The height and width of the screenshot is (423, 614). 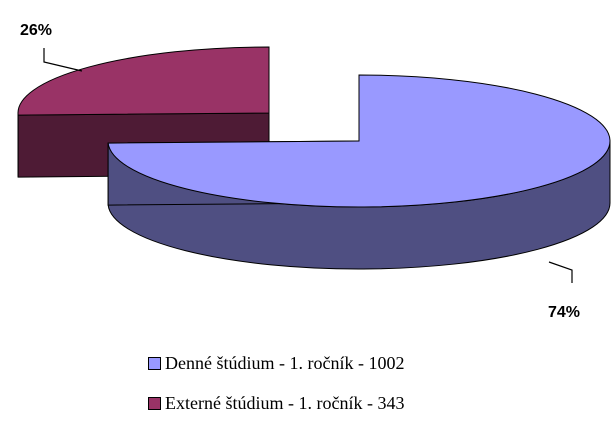 I want to click on slice-label-denne: 74%, so click(x=564, y=312).